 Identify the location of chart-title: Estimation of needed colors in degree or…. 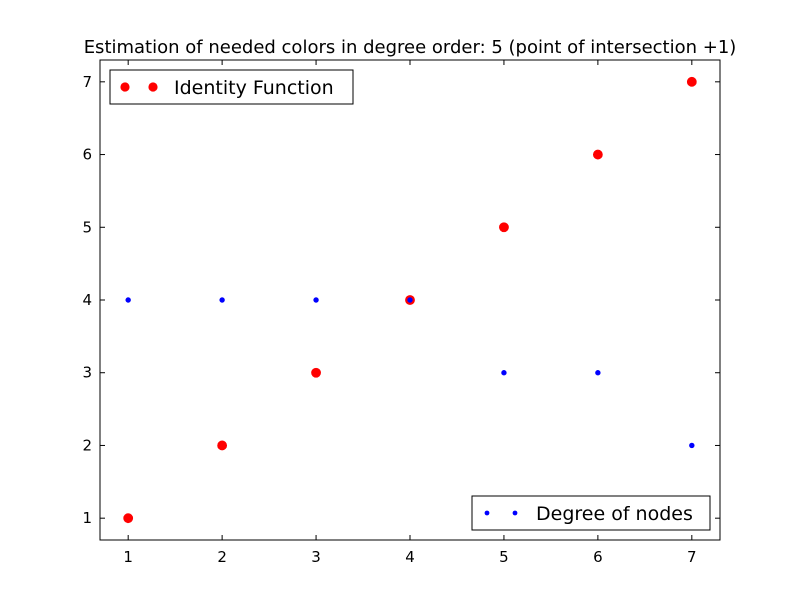
(410, 47).